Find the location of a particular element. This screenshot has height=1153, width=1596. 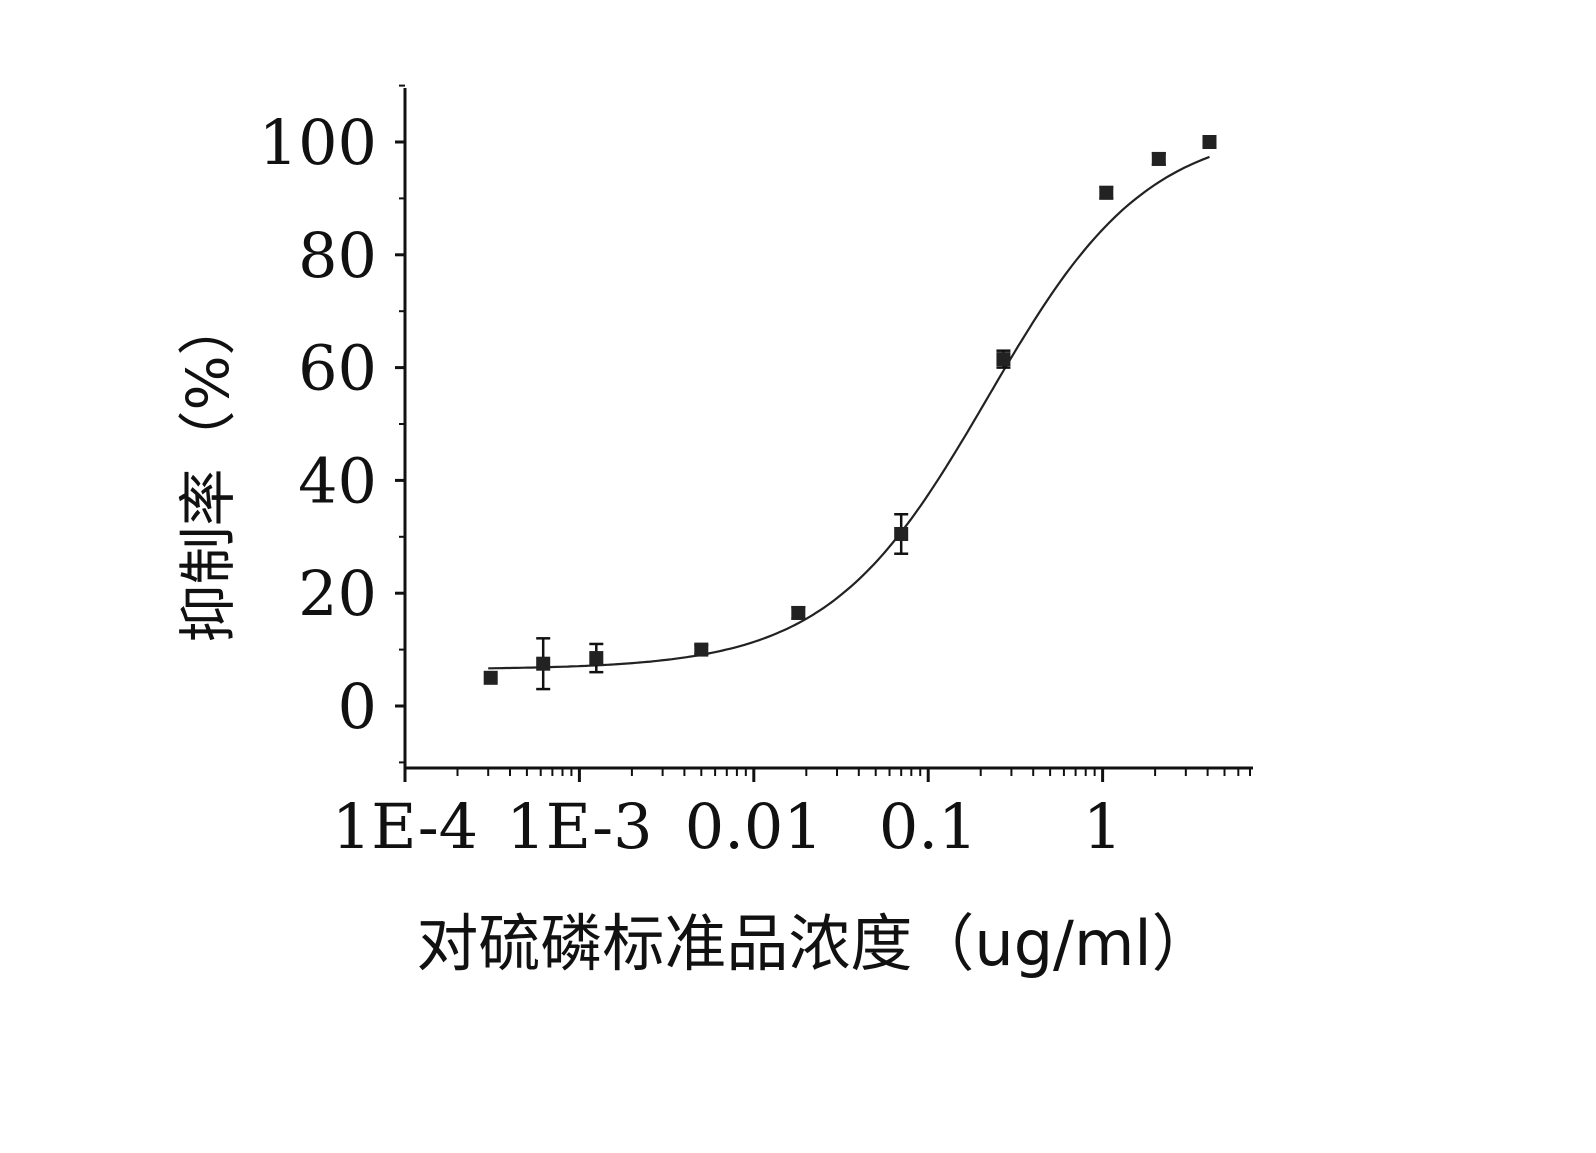

x-tick-label: 1E-4 is located at coordinates (405, 826).